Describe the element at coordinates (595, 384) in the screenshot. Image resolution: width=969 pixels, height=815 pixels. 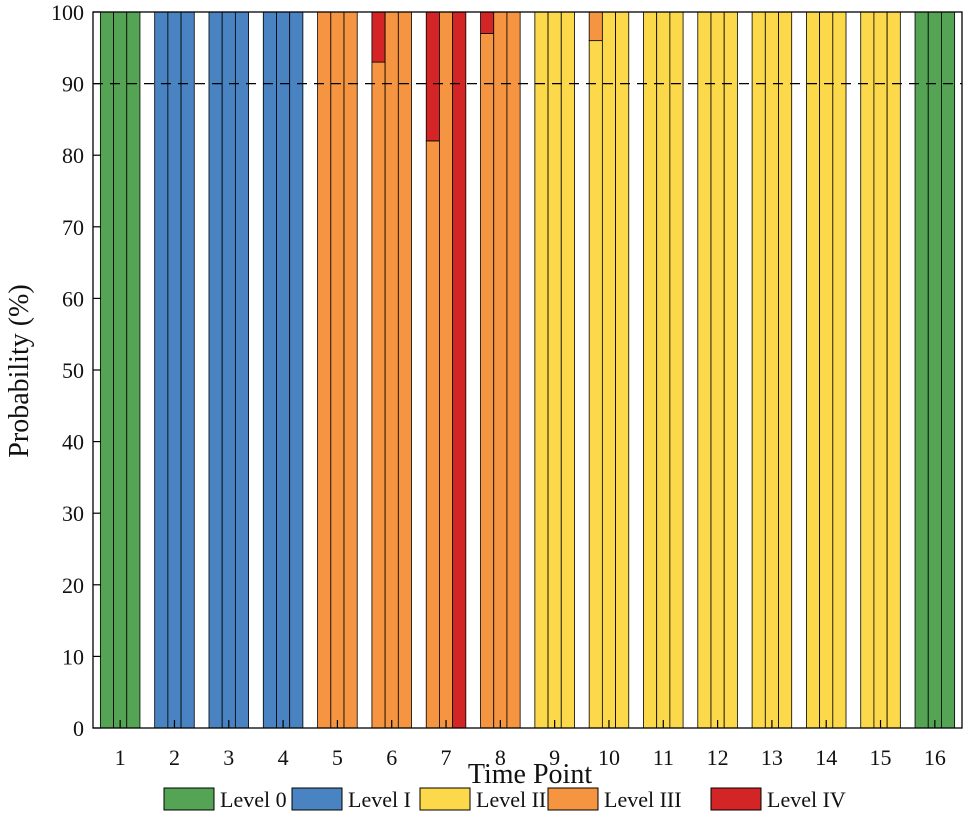
I see `bar-t10-1-level2` at that location.